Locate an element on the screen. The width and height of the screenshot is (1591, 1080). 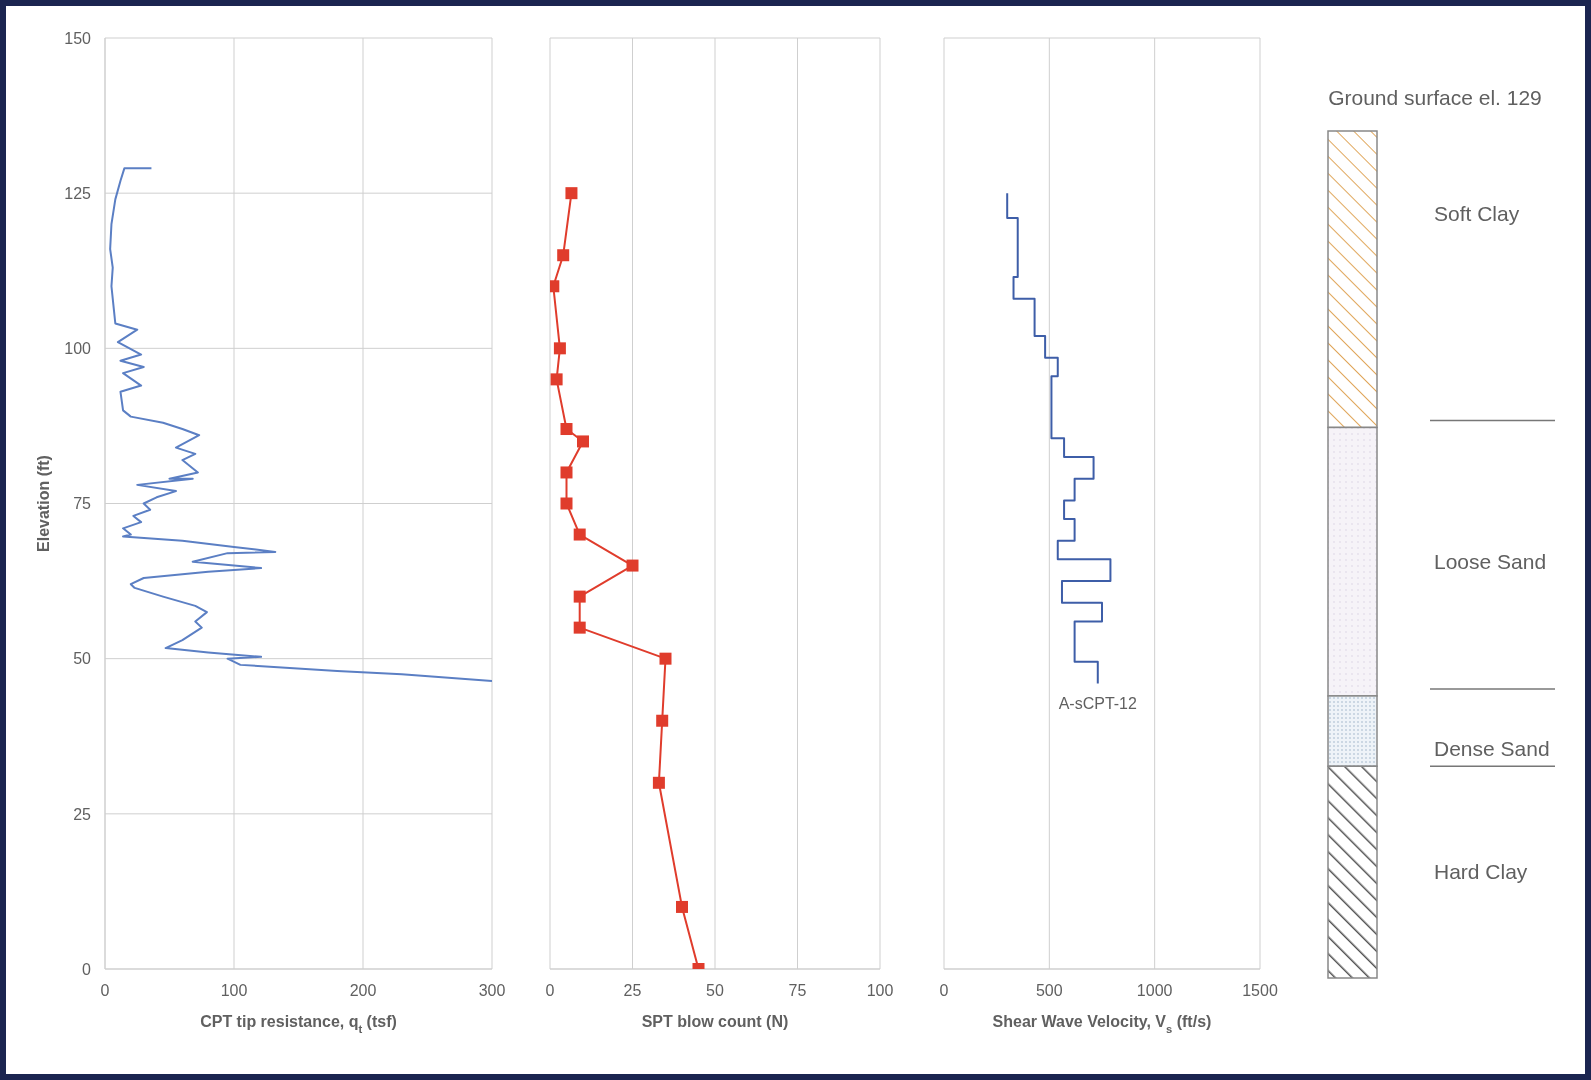
series-label: A-sCPT-12 is located at coordinates (1098, 704).